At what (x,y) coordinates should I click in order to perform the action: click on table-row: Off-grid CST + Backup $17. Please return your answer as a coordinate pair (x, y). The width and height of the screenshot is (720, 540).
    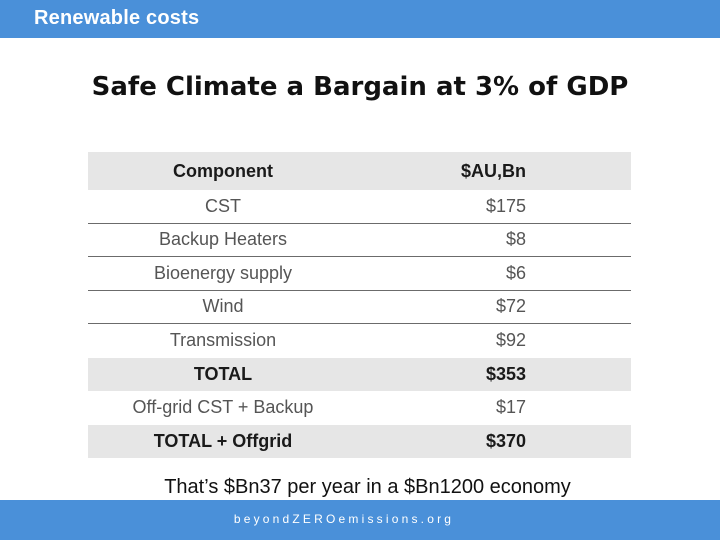
    Looking at the image, I should click on (359, 408).